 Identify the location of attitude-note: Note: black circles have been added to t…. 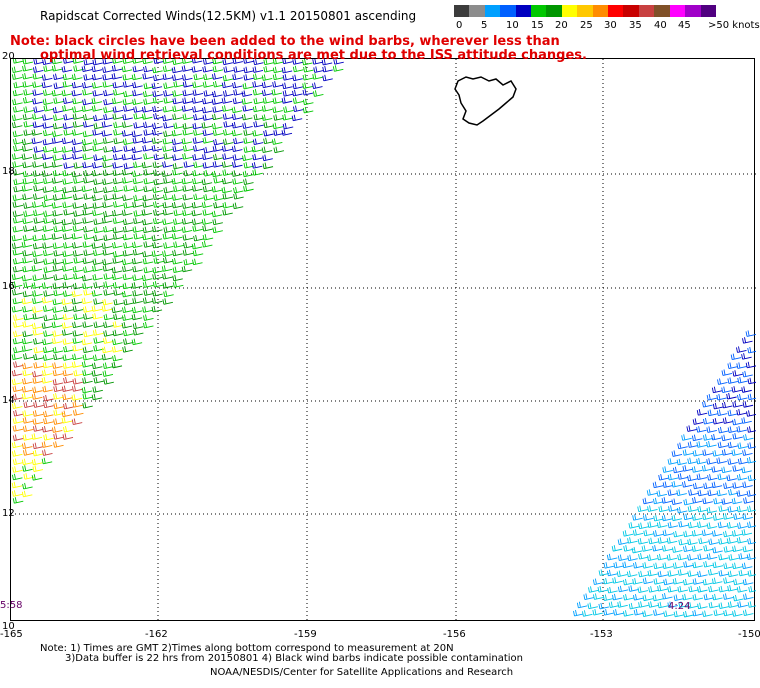
(298, 49).